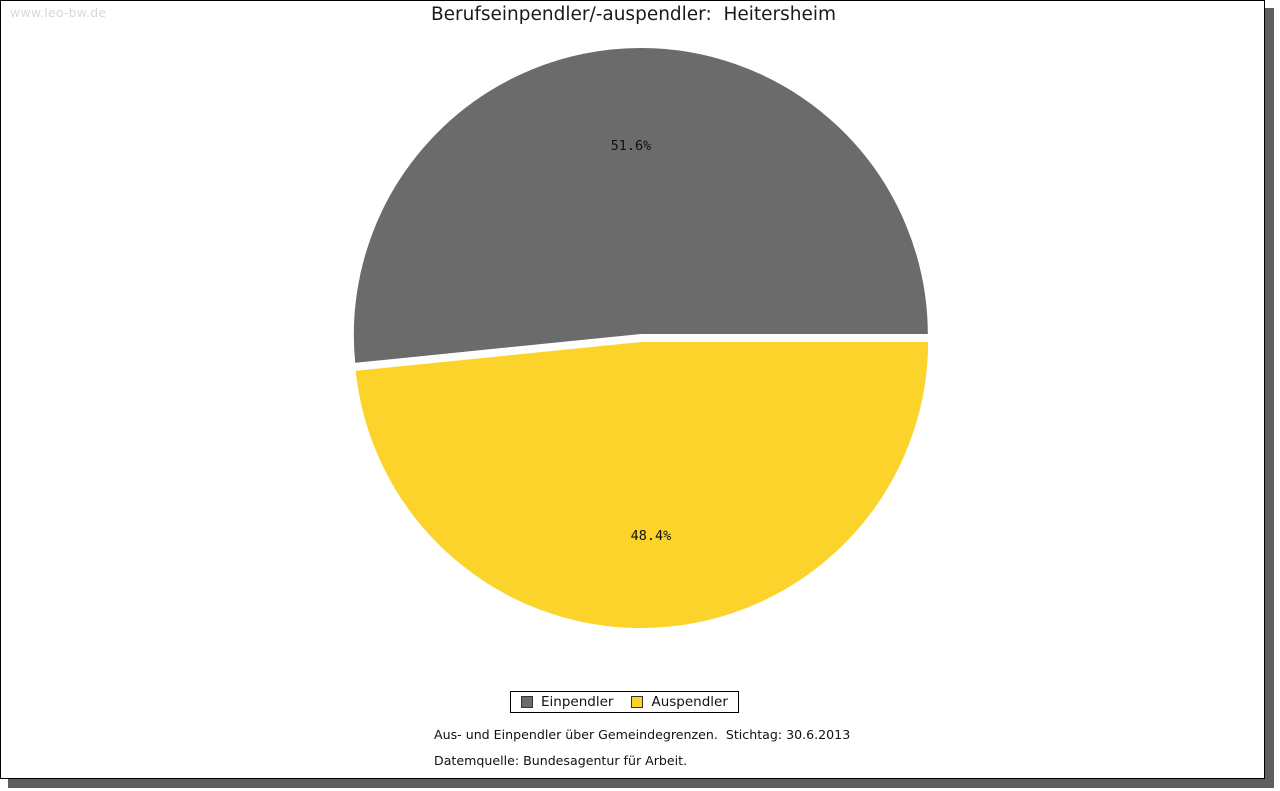 Image resolution: width=1280 pixels, height=791 pixels. Describe the element at coordinates (637, 702) in the screenshot. I see `legend-swatch-icon-auspendler` at that location.